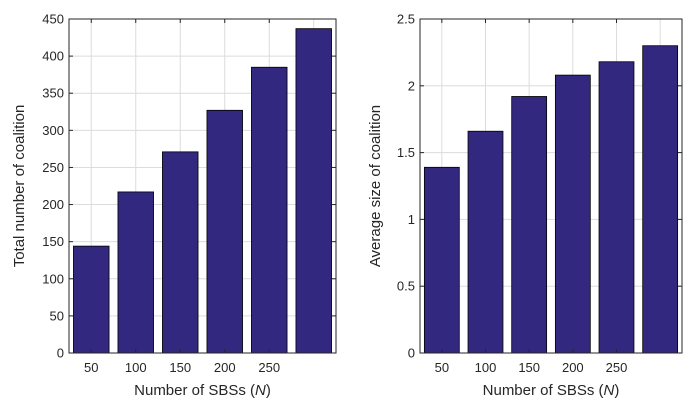 This screenshot has width=687, height=402. What do you see at coordinates (411, 85) in the screenshot?
I see `y-tick-label: 2` at bounding box center [411, 85].